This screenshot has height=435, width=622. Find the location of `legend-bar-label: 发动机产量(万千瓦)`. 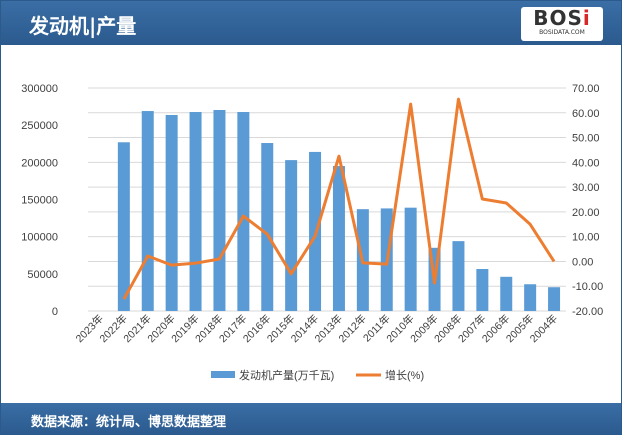

legend-bar-label: 发动机产量(万千瓦) is located at coordinates (286, 375).